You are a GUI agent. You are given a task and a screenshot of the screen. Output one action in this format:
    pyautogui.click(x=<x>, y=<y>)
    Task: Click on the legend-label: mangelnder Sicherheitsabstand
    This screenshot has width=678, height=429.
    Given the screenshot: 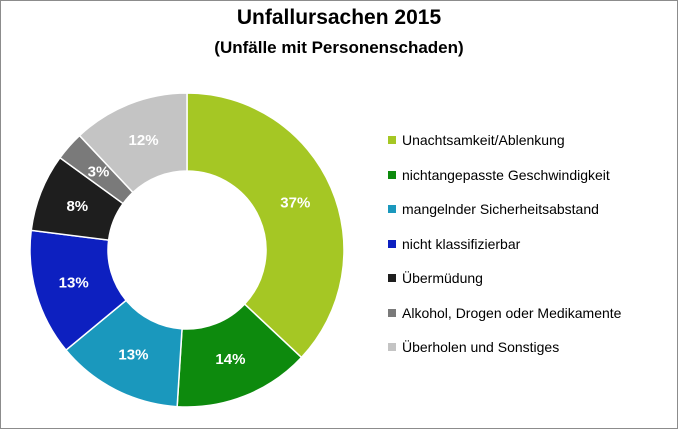 What is the action you would take?
    pyautogui.click(x=500, y=209)
    